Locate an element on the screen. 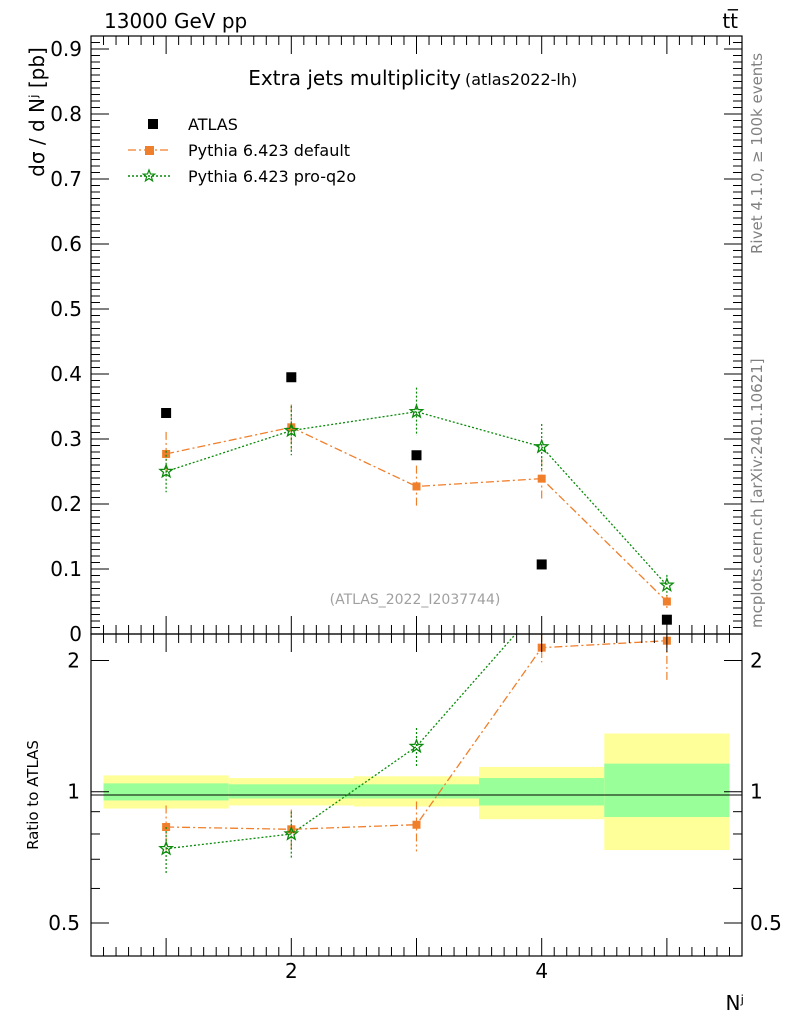 The image size is (786, 1024). analysis-watermark: (ATLAS_2022_I2037744) is located at coordinates (415, 600).